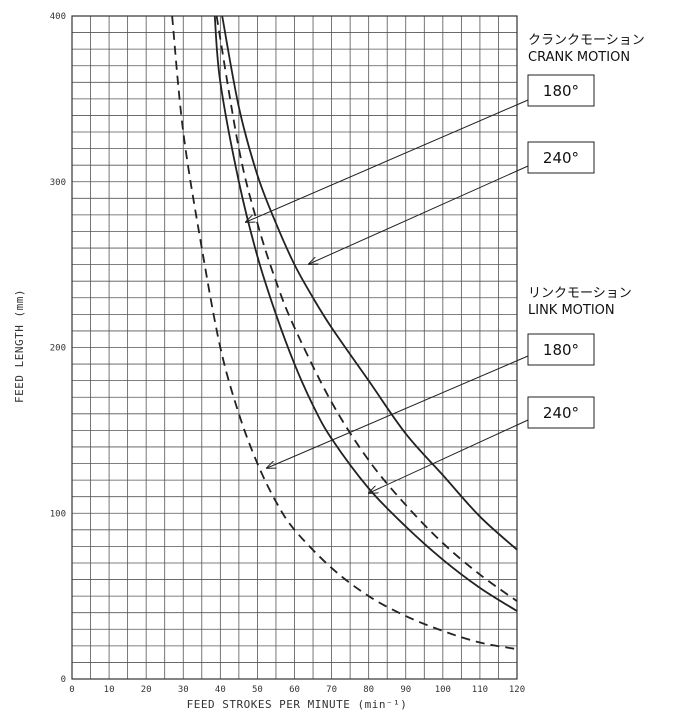 This screenshot has height=715, width=673. I want to click on x-tick-label: 90, so click(405, 690).